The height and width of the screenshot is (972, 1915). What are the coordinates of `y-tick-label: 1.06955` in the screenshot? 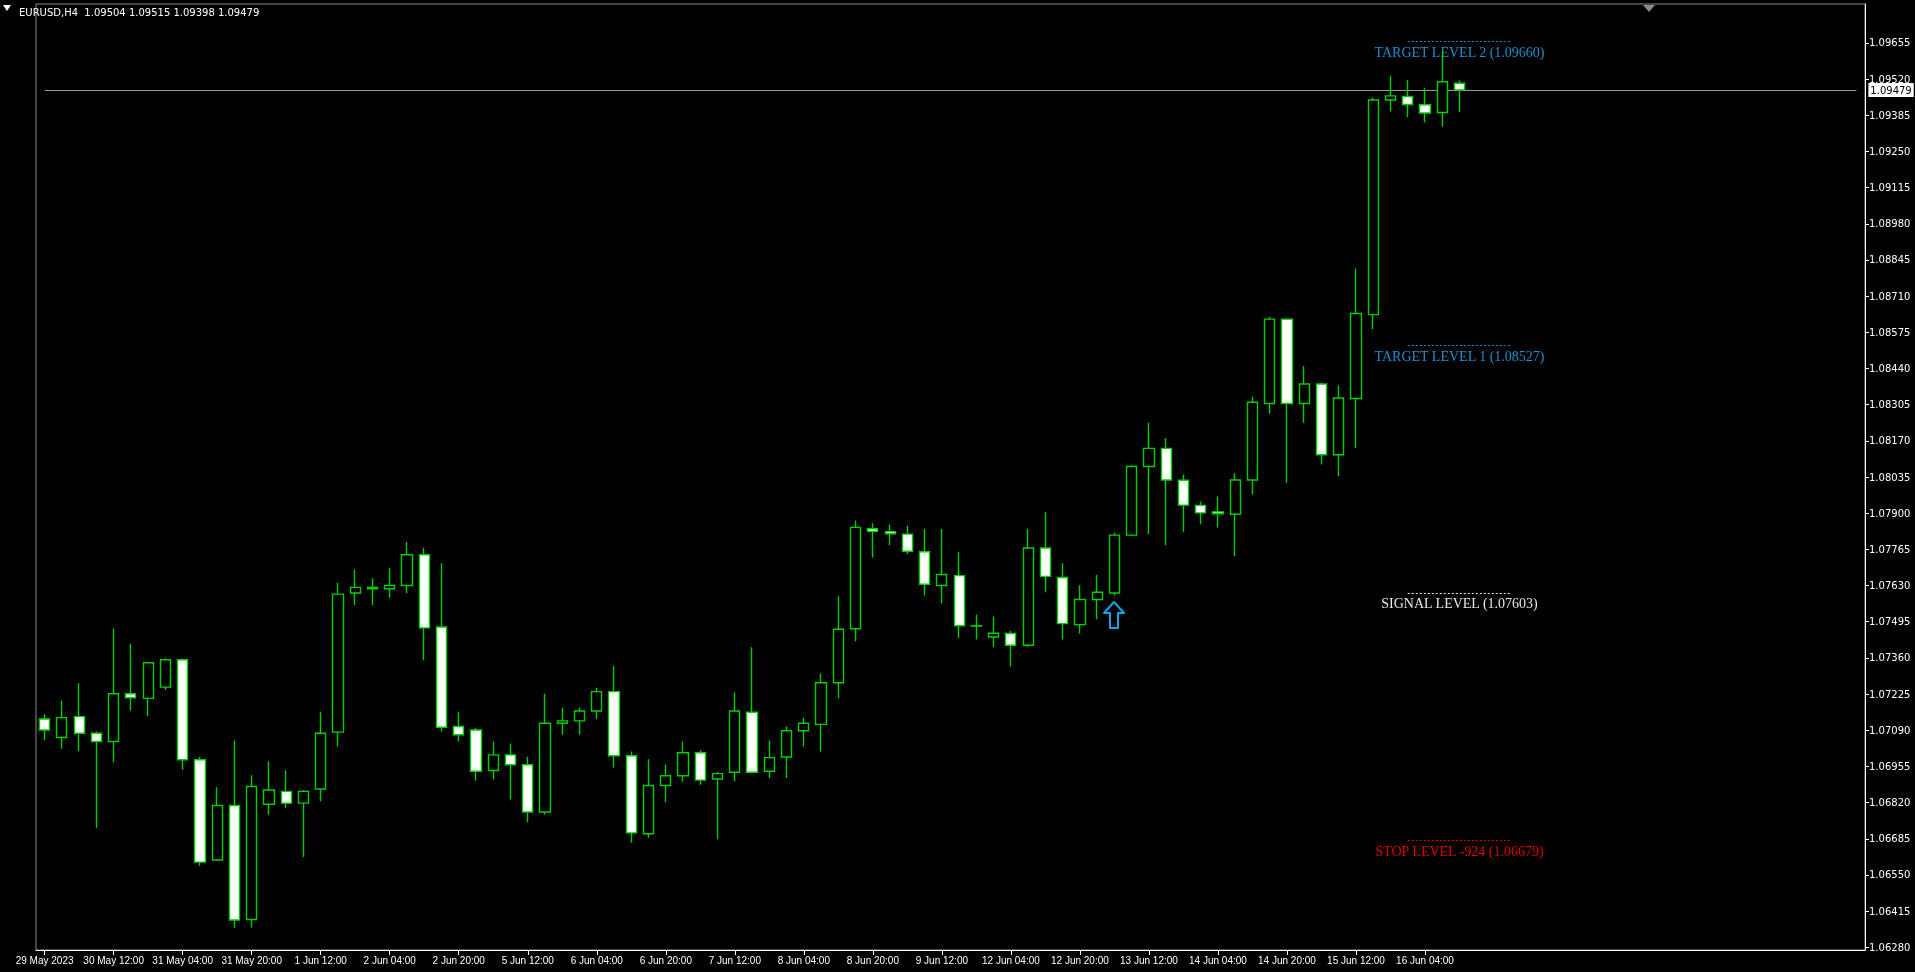 It's located at (1890, 766).